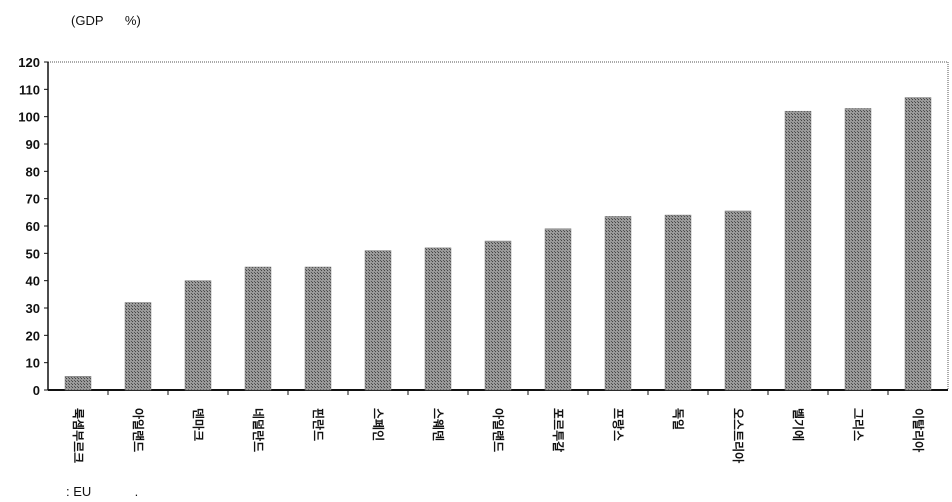  I want to click on y-tick-label: 70, so click(33, 199).